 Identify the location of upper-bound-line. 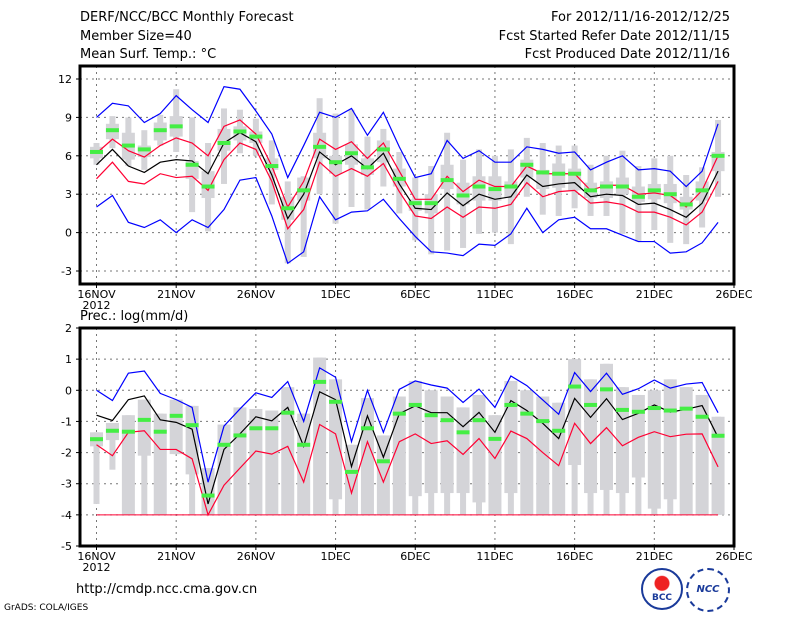
(407, 164).